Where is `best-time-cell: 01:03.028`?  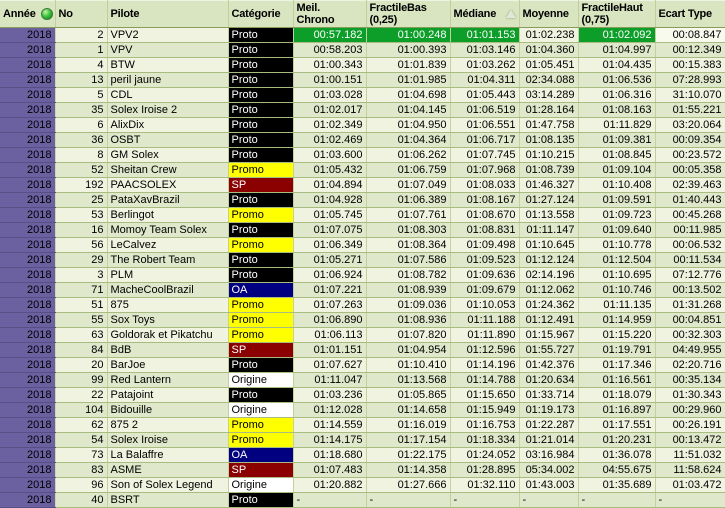 best-time-cell: 01:03.028 is located at coordinates (330, 95).